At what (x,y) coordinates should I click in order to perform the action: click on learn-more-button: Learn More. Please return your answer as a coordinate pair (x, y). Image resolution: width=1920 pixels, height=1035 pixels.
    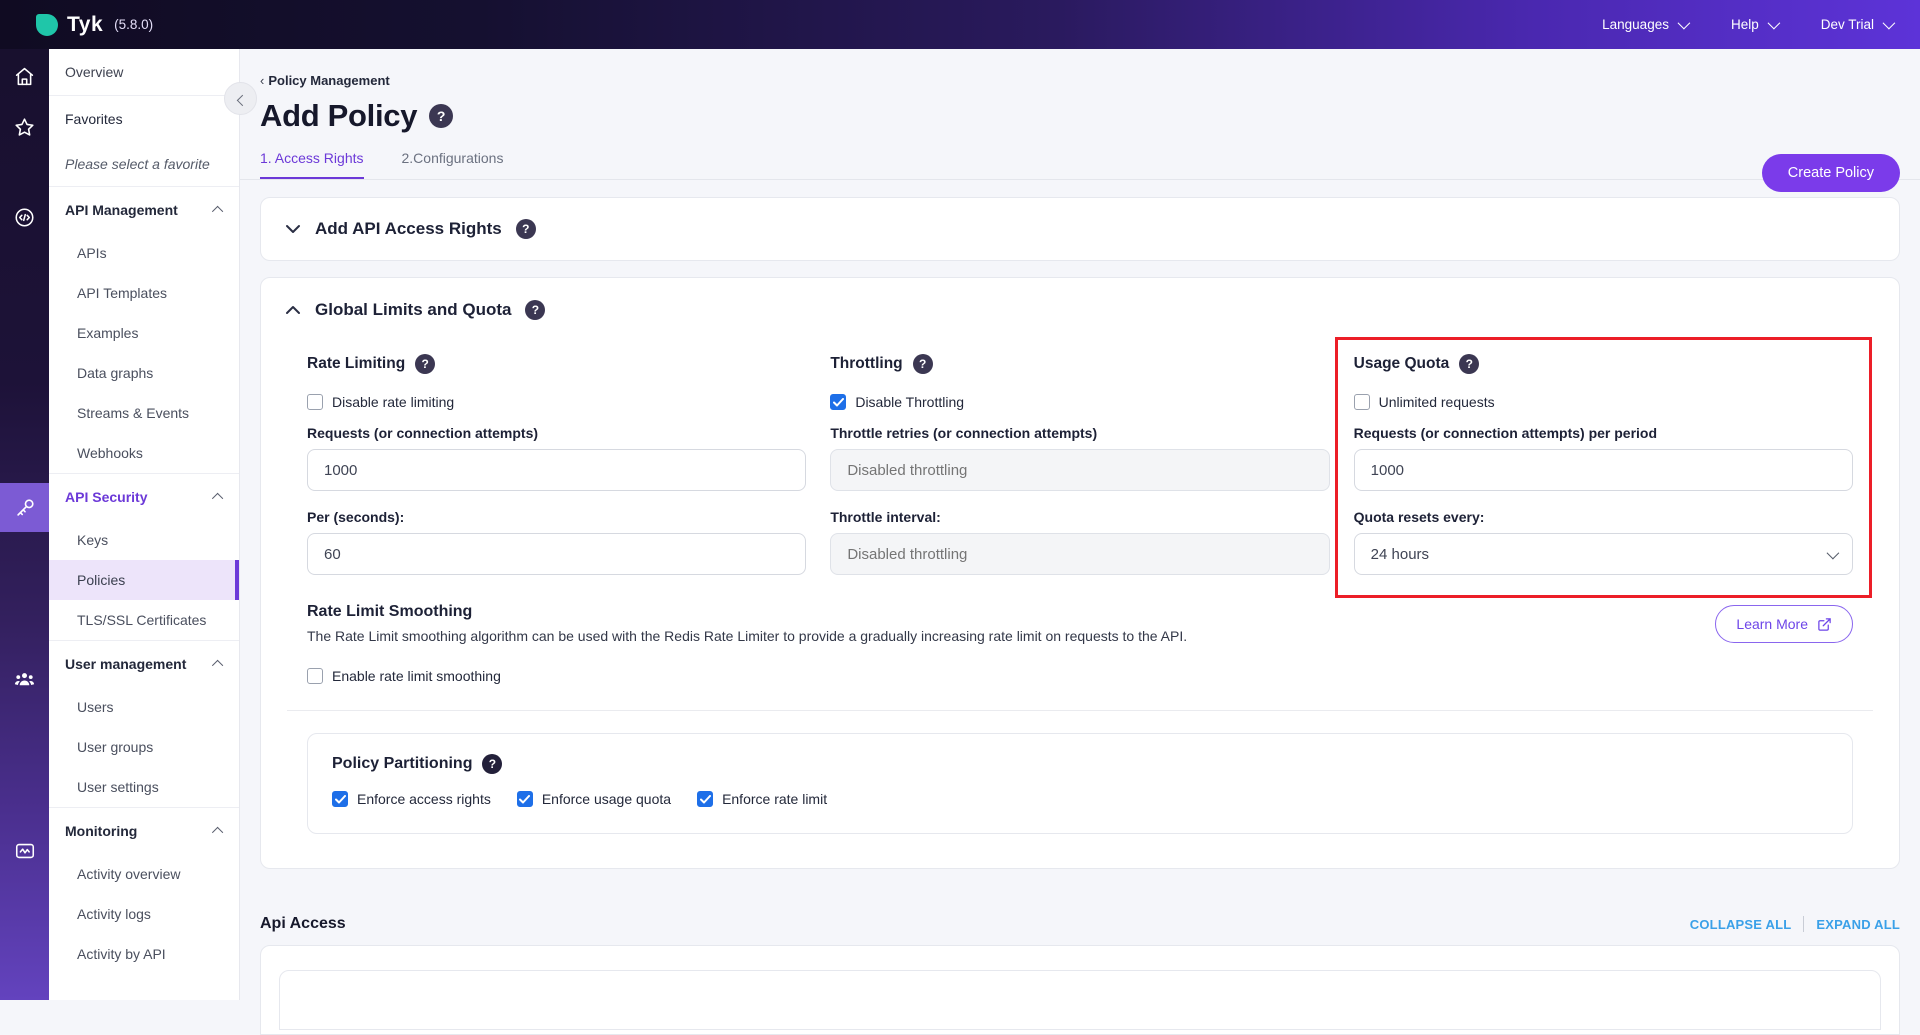
    Looking at the image, I should click on (1784, 624).